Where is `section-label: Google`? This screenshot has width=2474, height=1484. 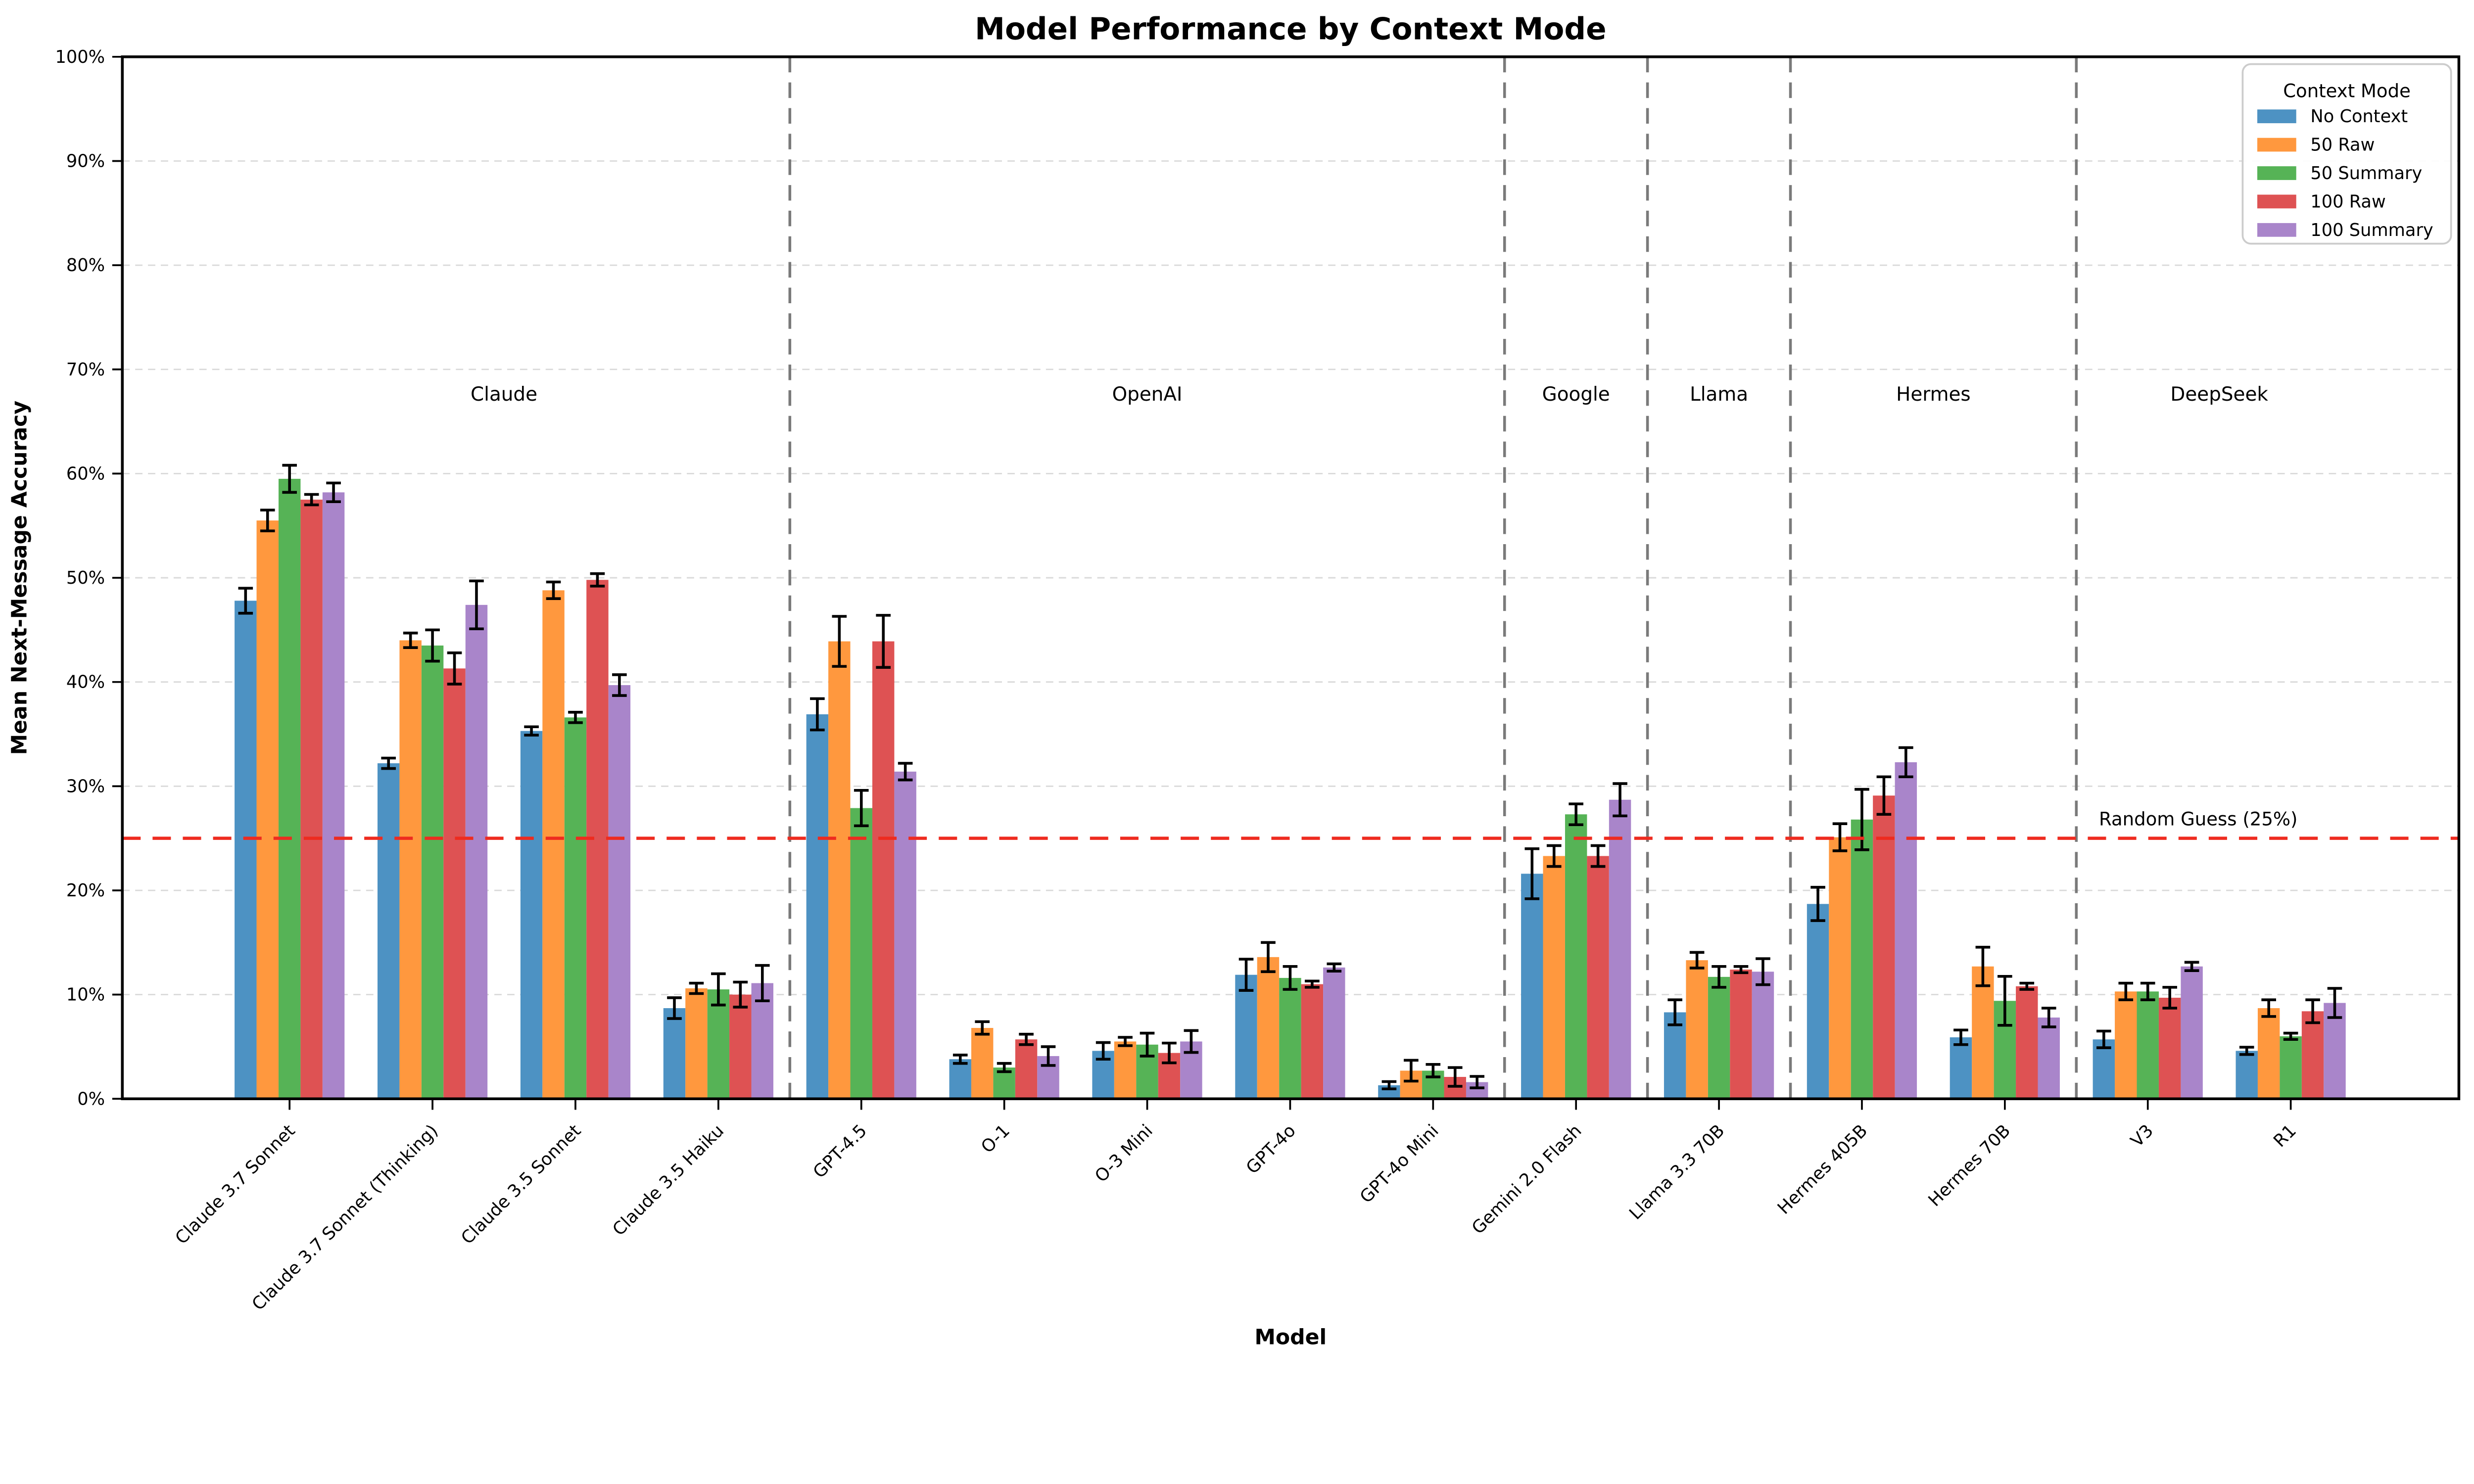
section-label: Google is located at coordinates (1576, 394).